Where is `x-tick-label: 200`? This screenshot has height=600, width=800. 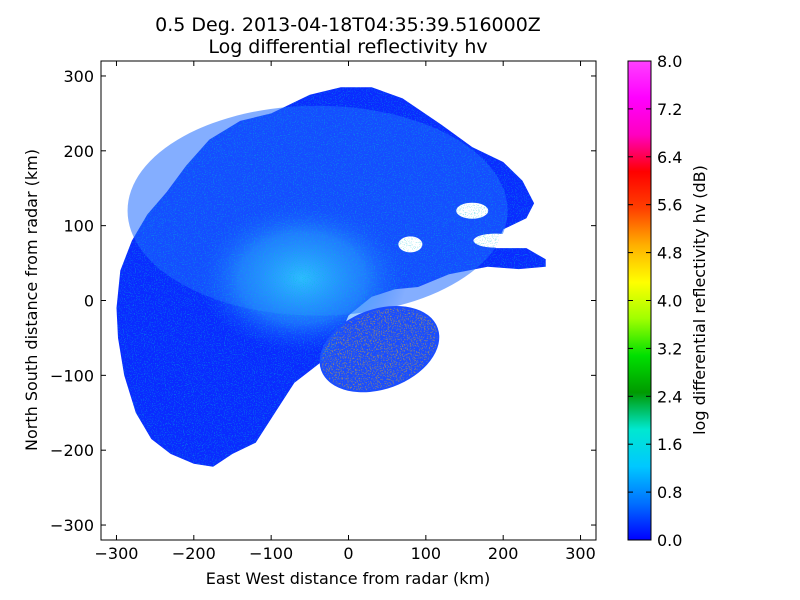 x-tick-label: 200 is located at coordinates (503, 553).